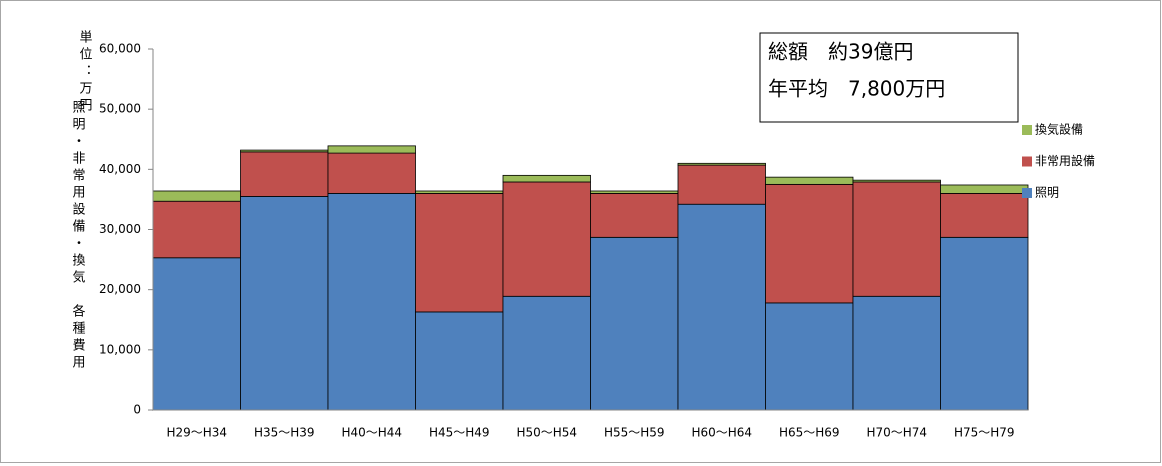 This screenshot has height=466, width=1162. I want to click on x-tick-label: H65〜H69, so click(809, 433).